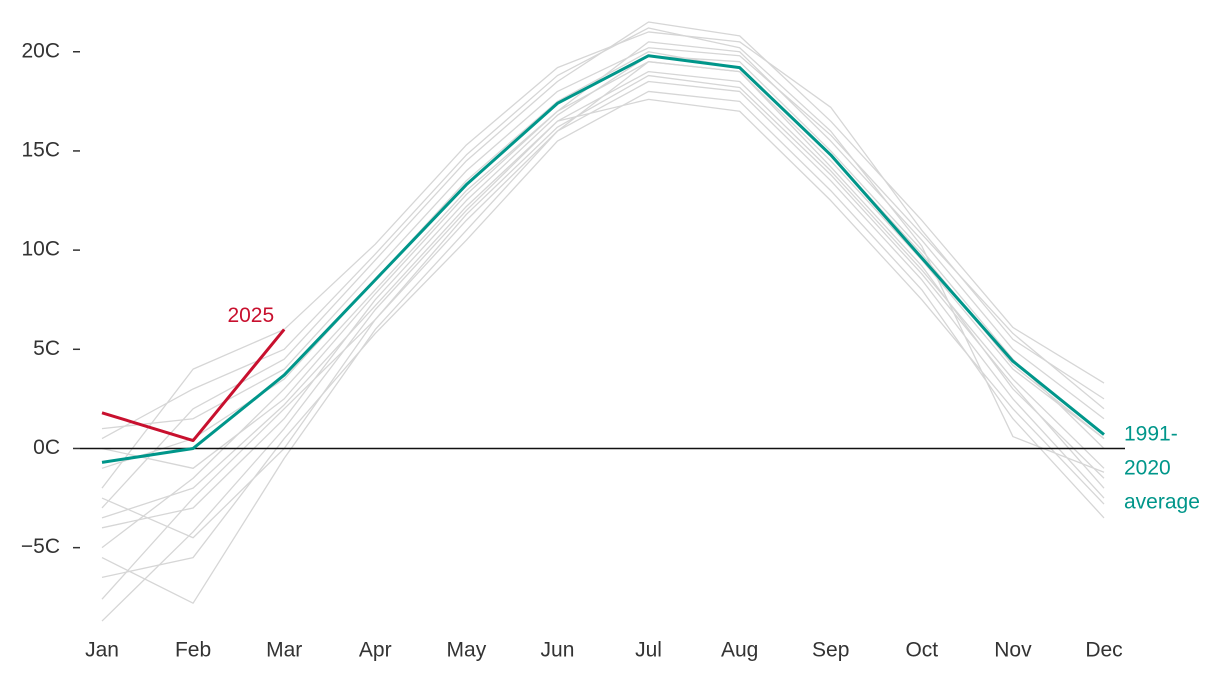  Describe the element at coordinates (284, 650) in the screenshot. I see `x-tick-label: Mar` at that location.